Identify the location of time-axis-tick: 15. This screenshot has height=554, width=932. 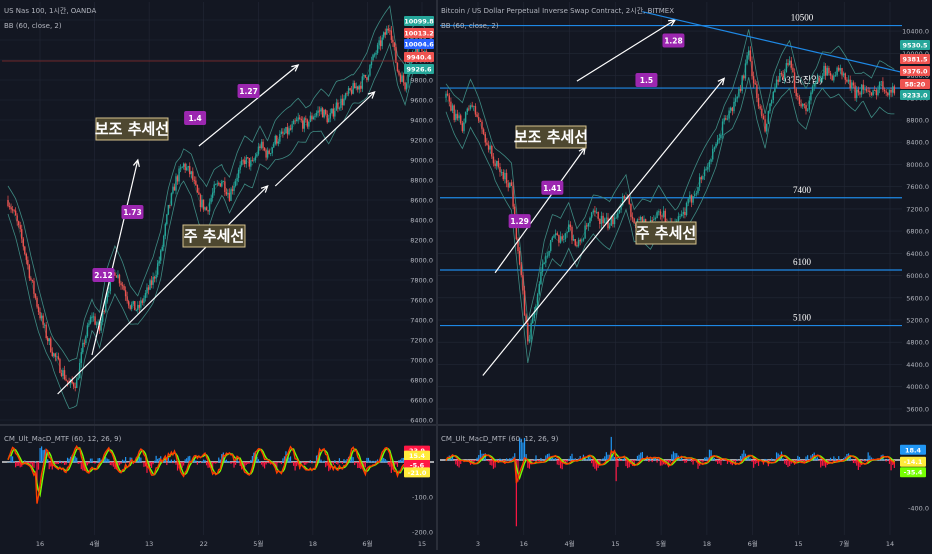
(615, 544).